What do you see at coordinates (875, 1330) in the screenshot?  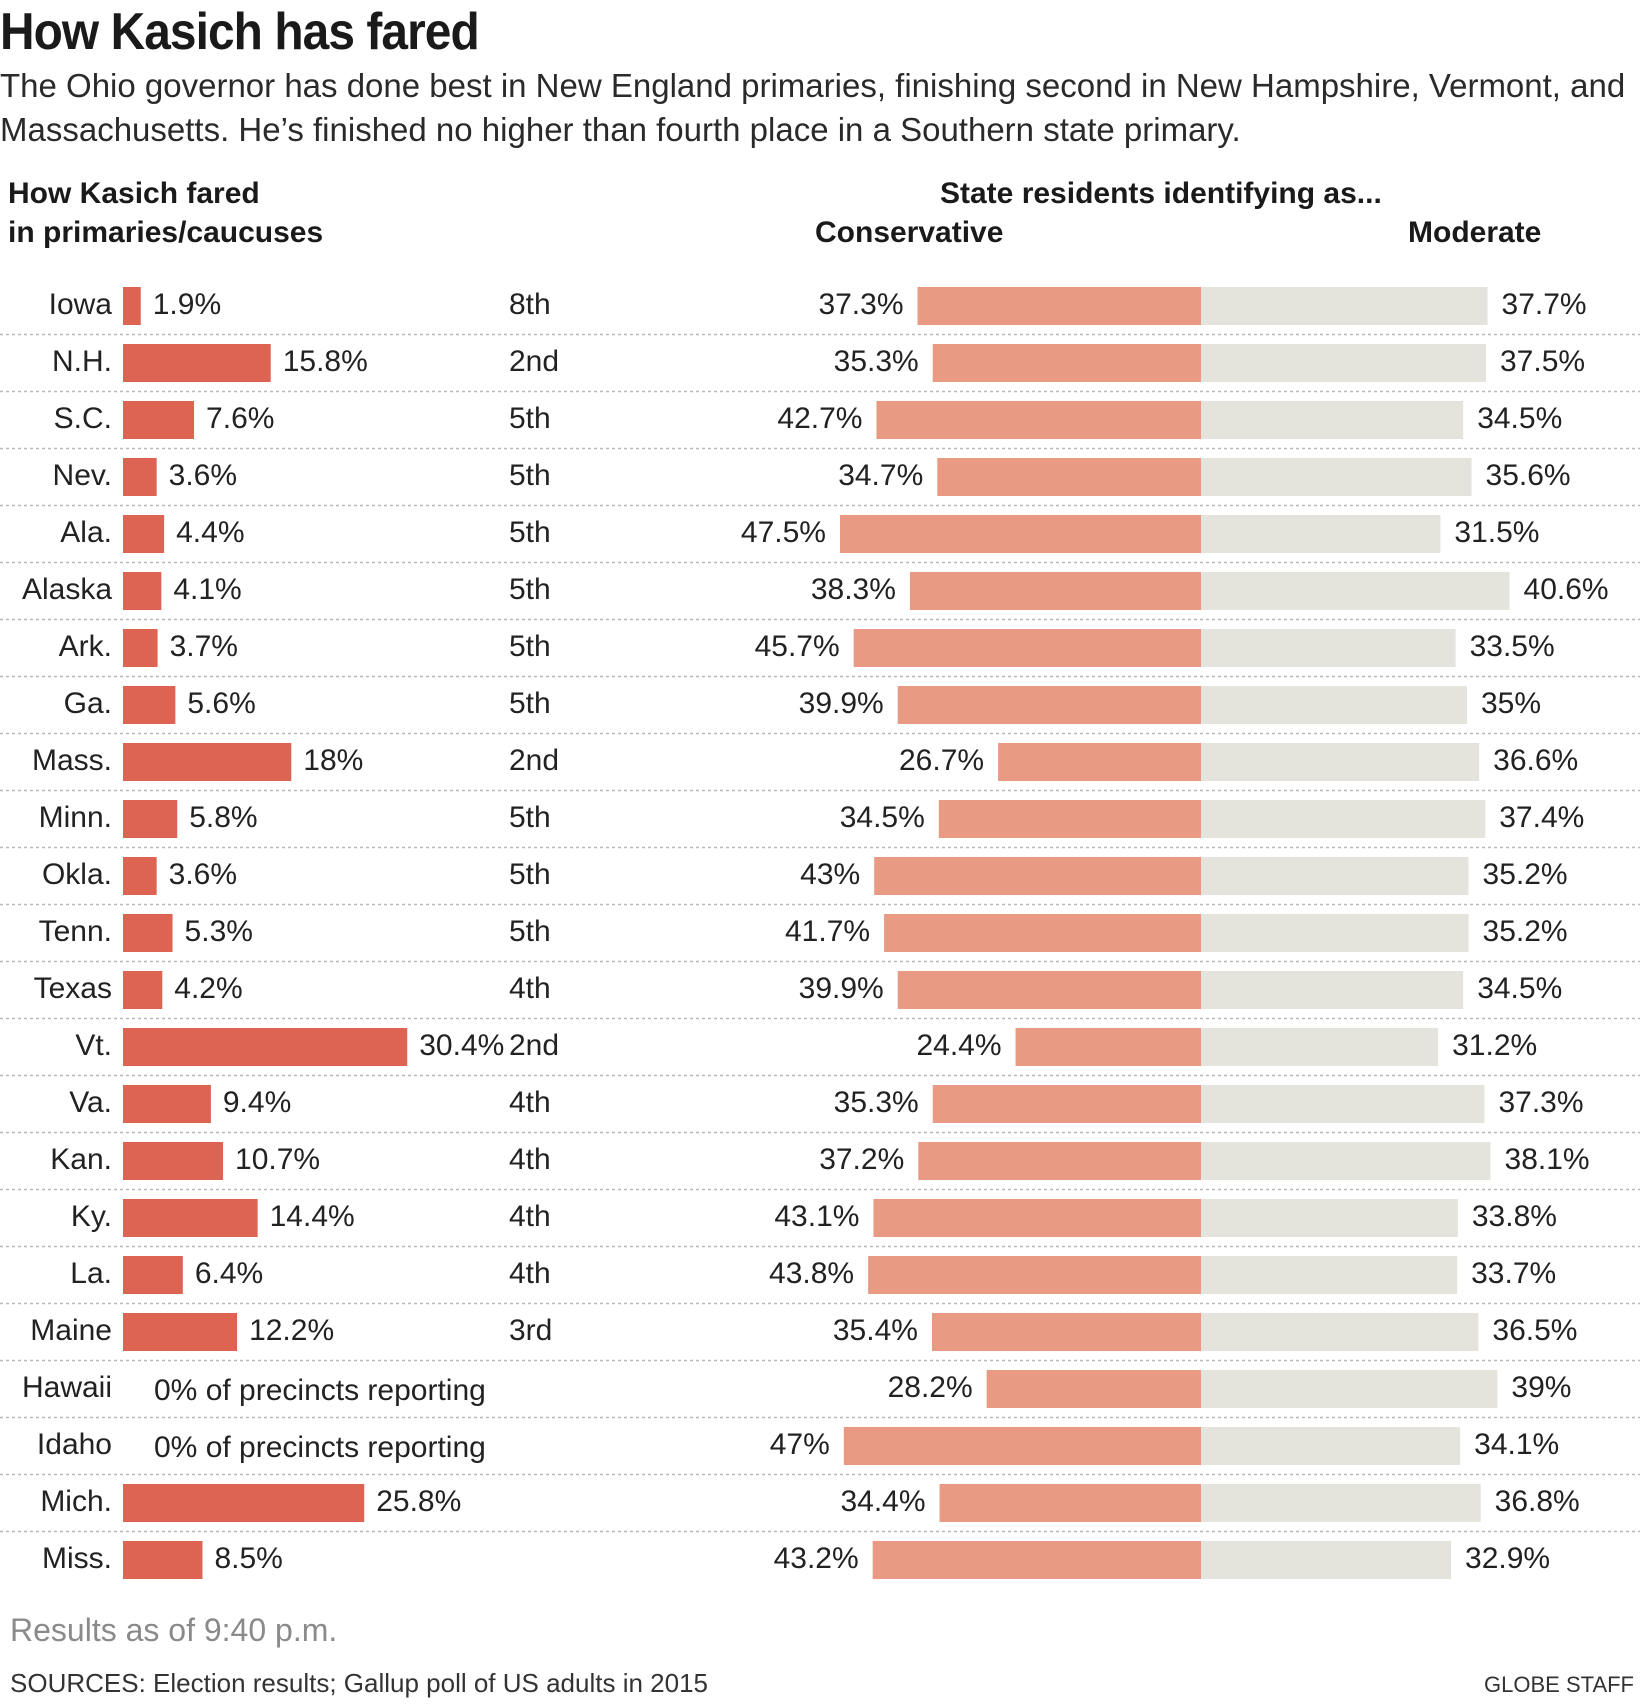 I see `conservative-label: 35.4%` at bounding box center [875, 1330].